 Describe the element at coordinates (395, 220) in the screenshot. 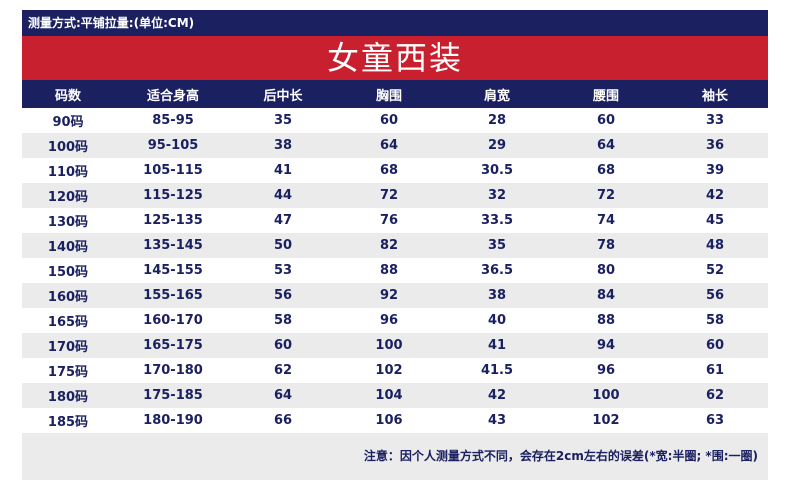

I see `table-row: 130码 125-135 47 76 33.5 74 45` at that location.